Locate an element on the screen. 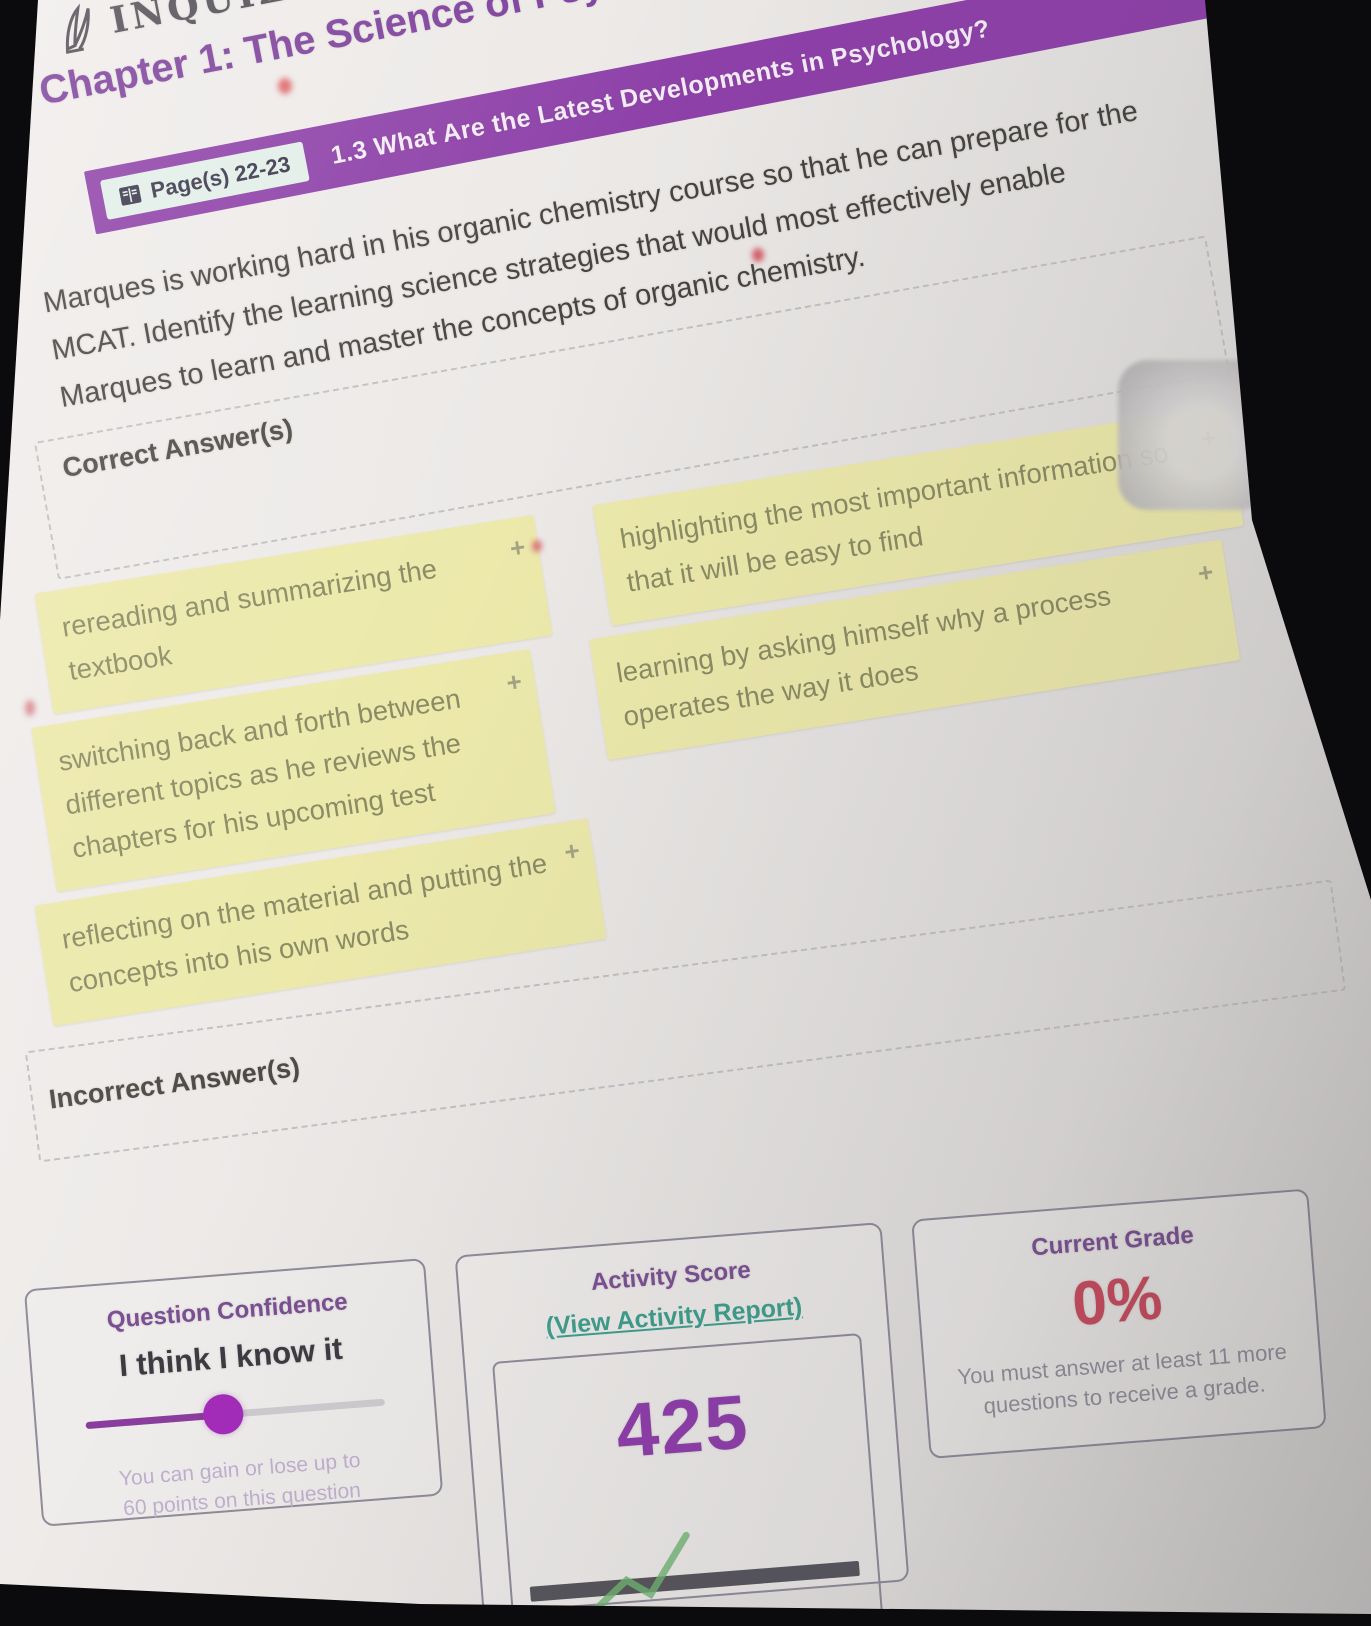 This screenshot has height=1626, width=1371. activity-score-box: 425 is located at coordinates (688, 1479).